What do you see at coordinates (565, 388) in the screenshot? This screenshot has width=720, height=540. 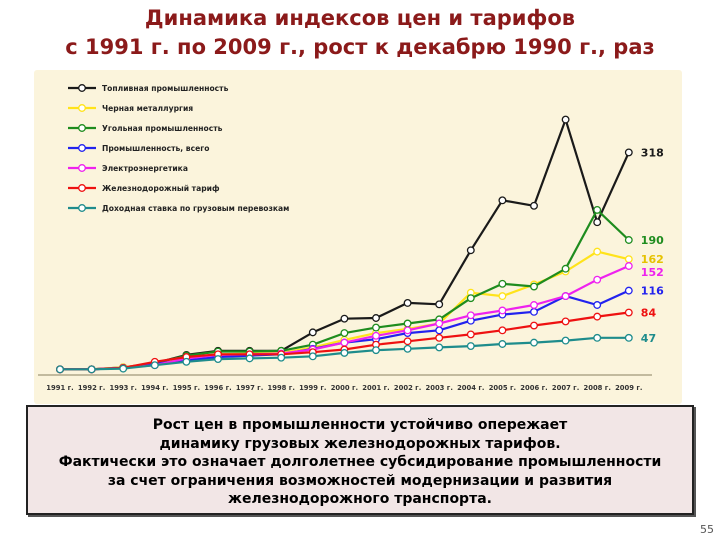 I see `x-tick-label: 2007 г.` at bounding box center [565, 388].